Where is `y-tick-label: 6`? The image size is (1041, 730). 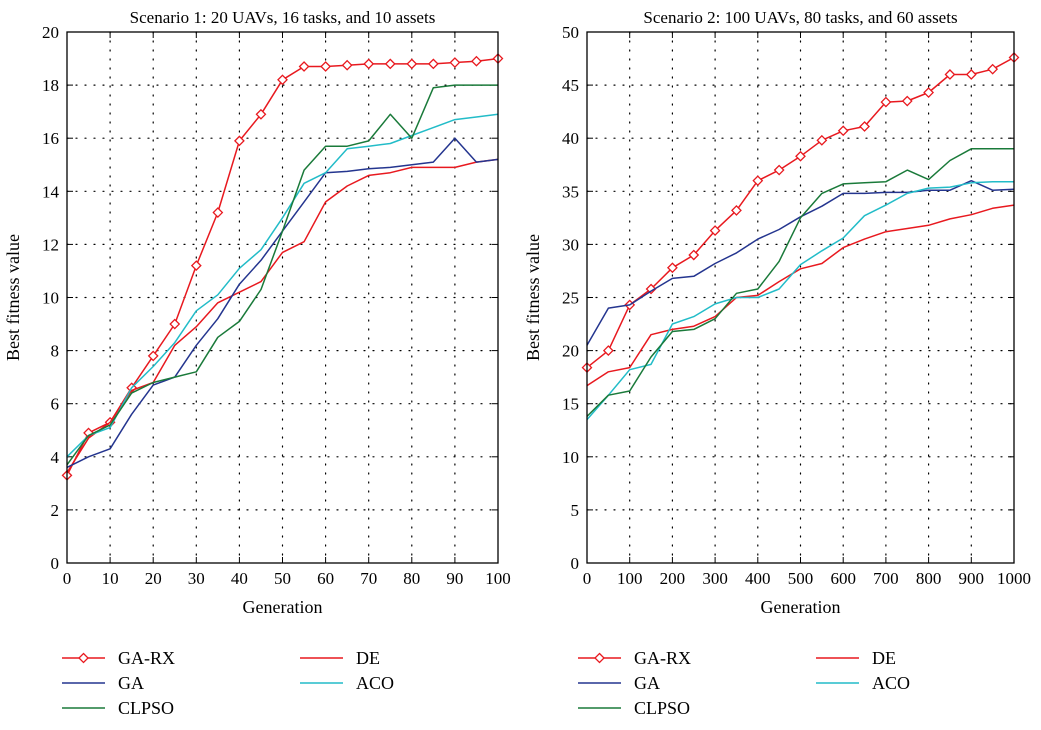
y-tick-label: 6 is located at coordinates (55, 404).